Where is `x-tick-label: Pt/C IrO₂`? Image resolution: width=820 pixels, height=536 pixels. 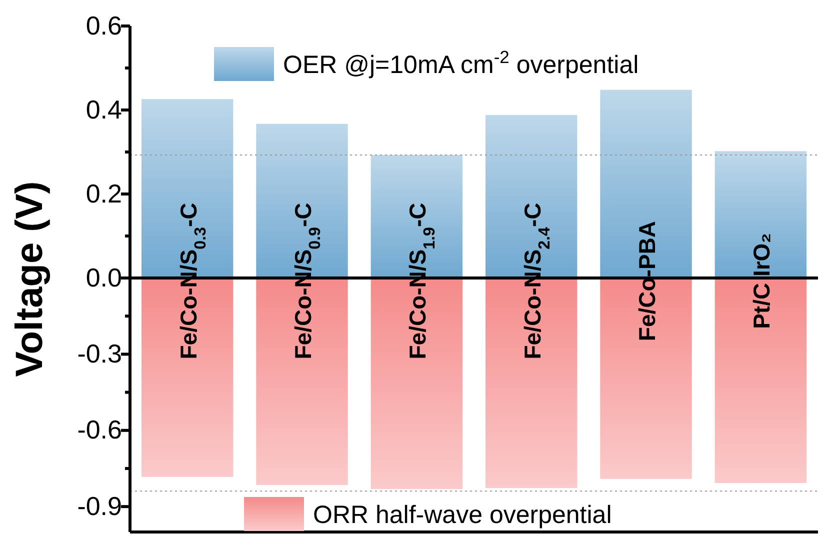 x-tick-label: Pt/C IrO₂ is located at coordinates (761, 281).